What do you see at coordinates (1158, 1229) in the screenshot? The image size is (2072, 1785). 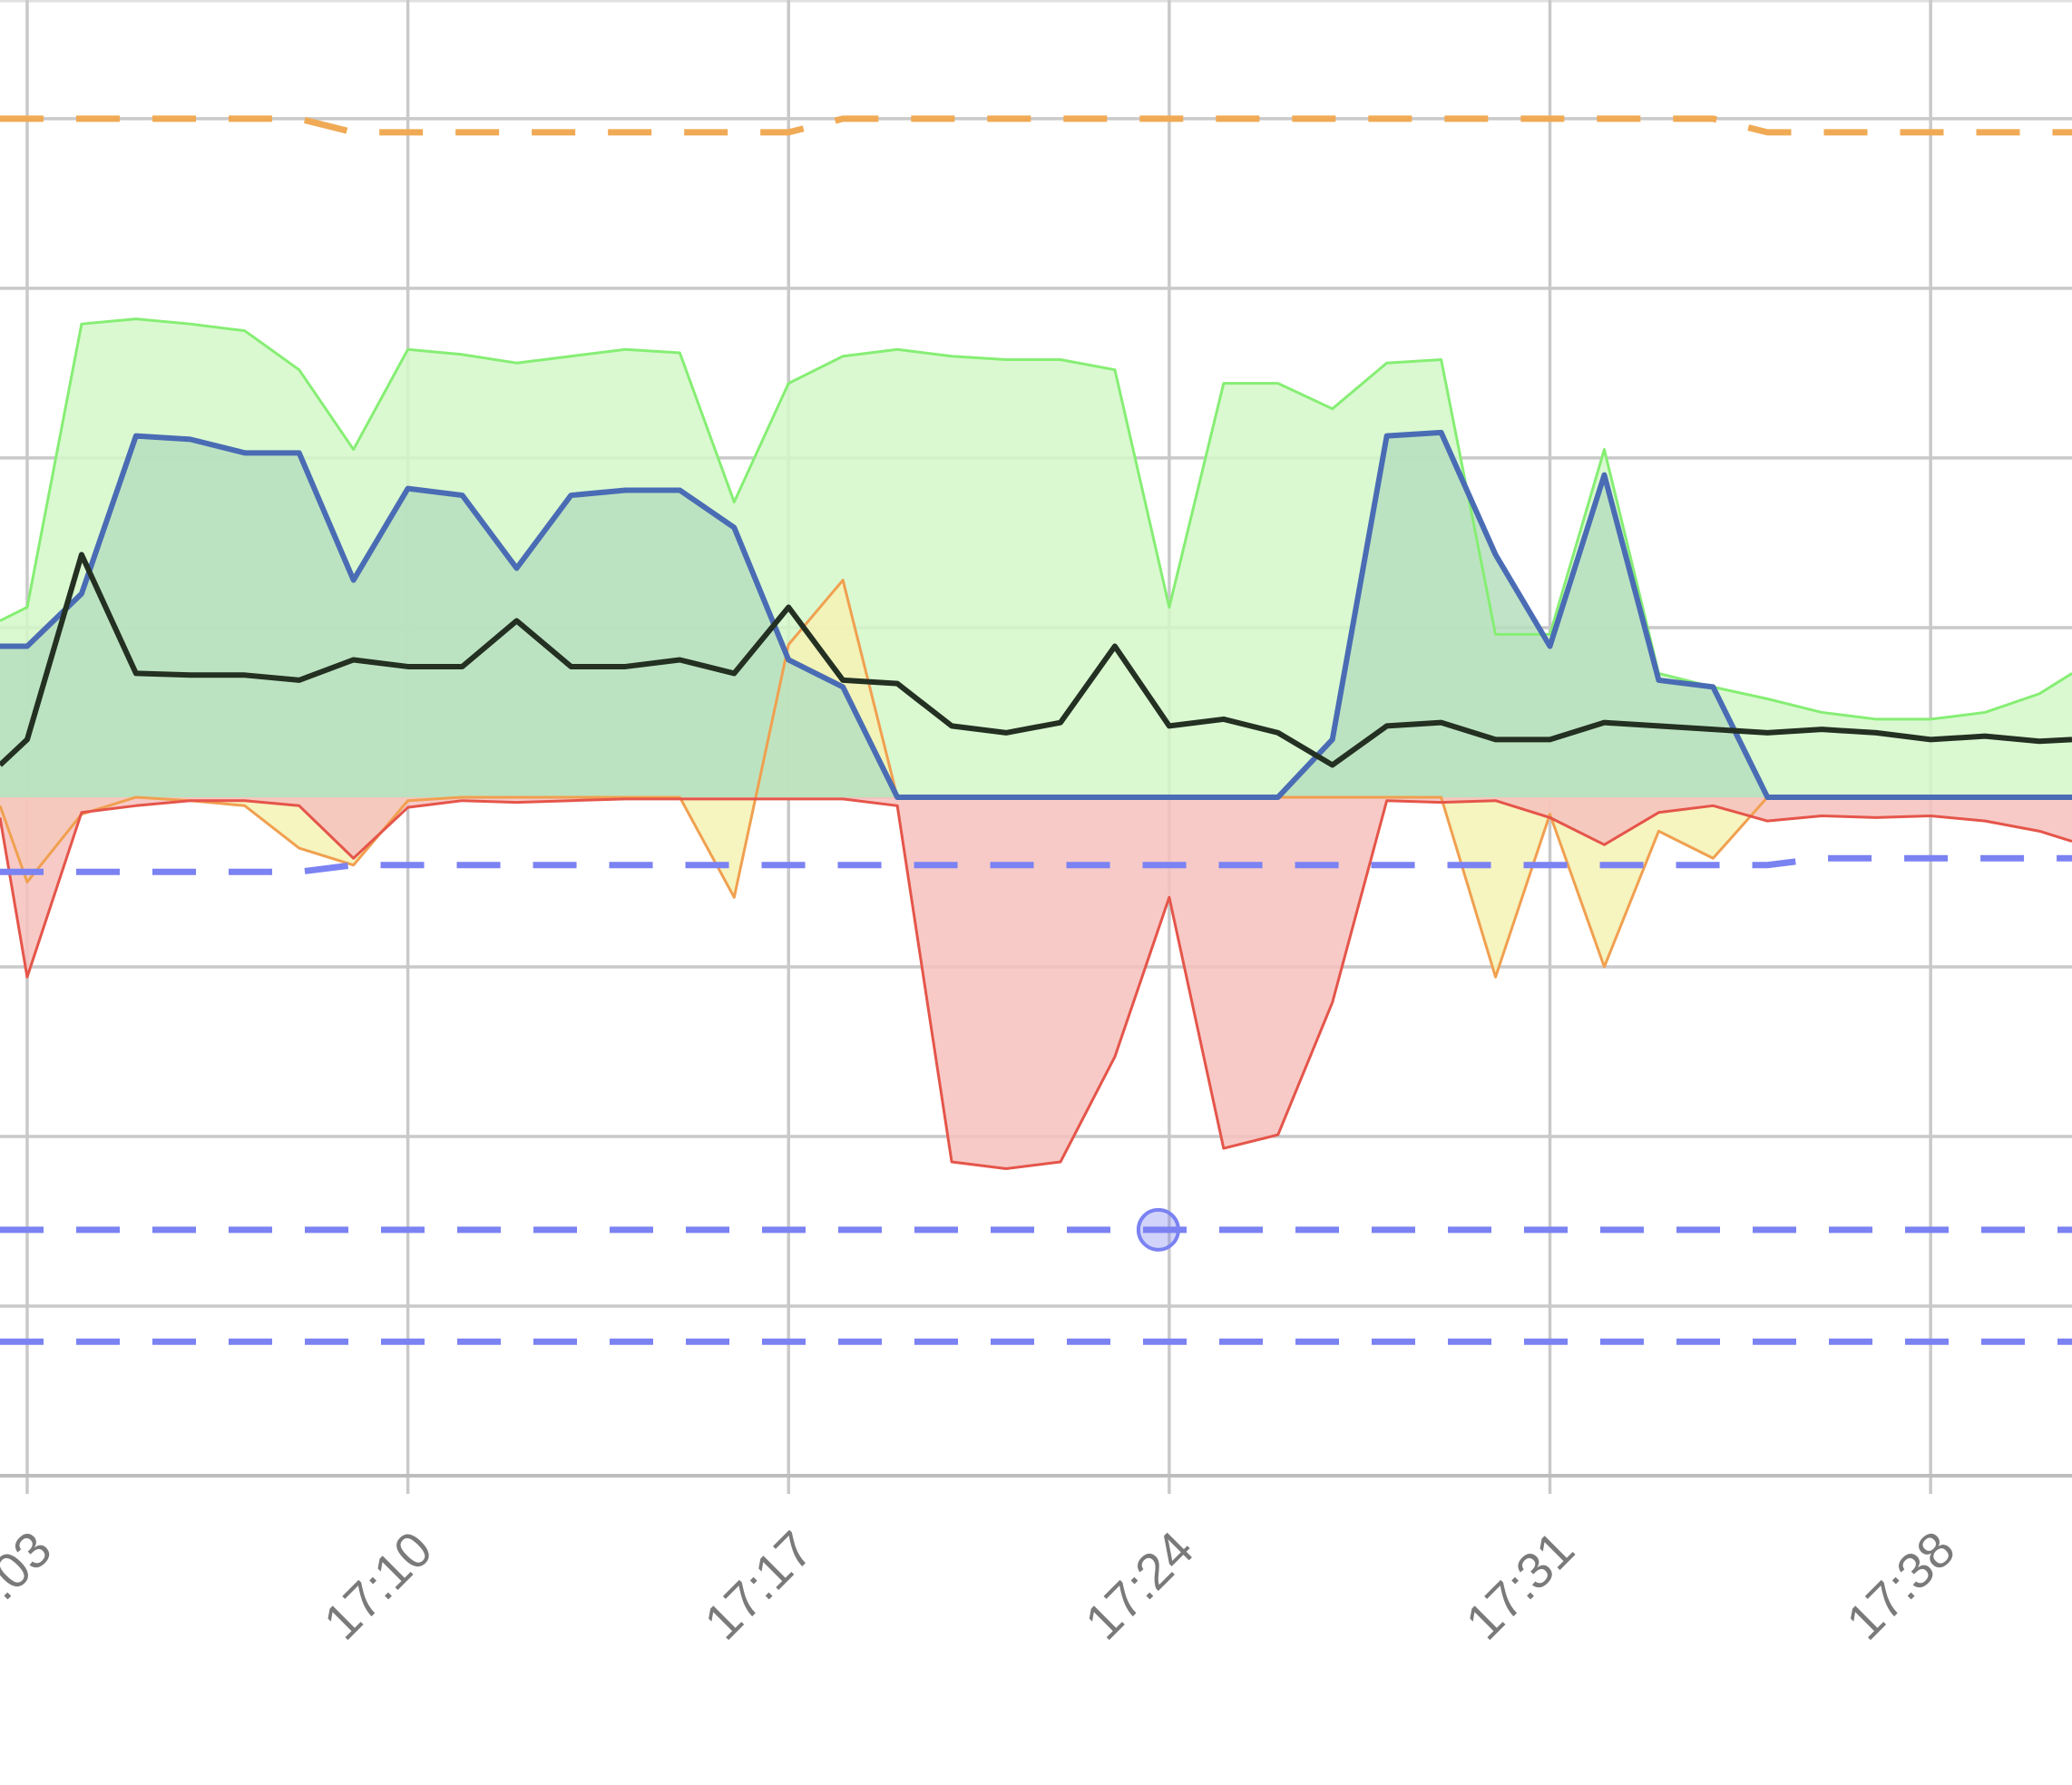 I see `point-marker` at bounding box center [1158, 1229].